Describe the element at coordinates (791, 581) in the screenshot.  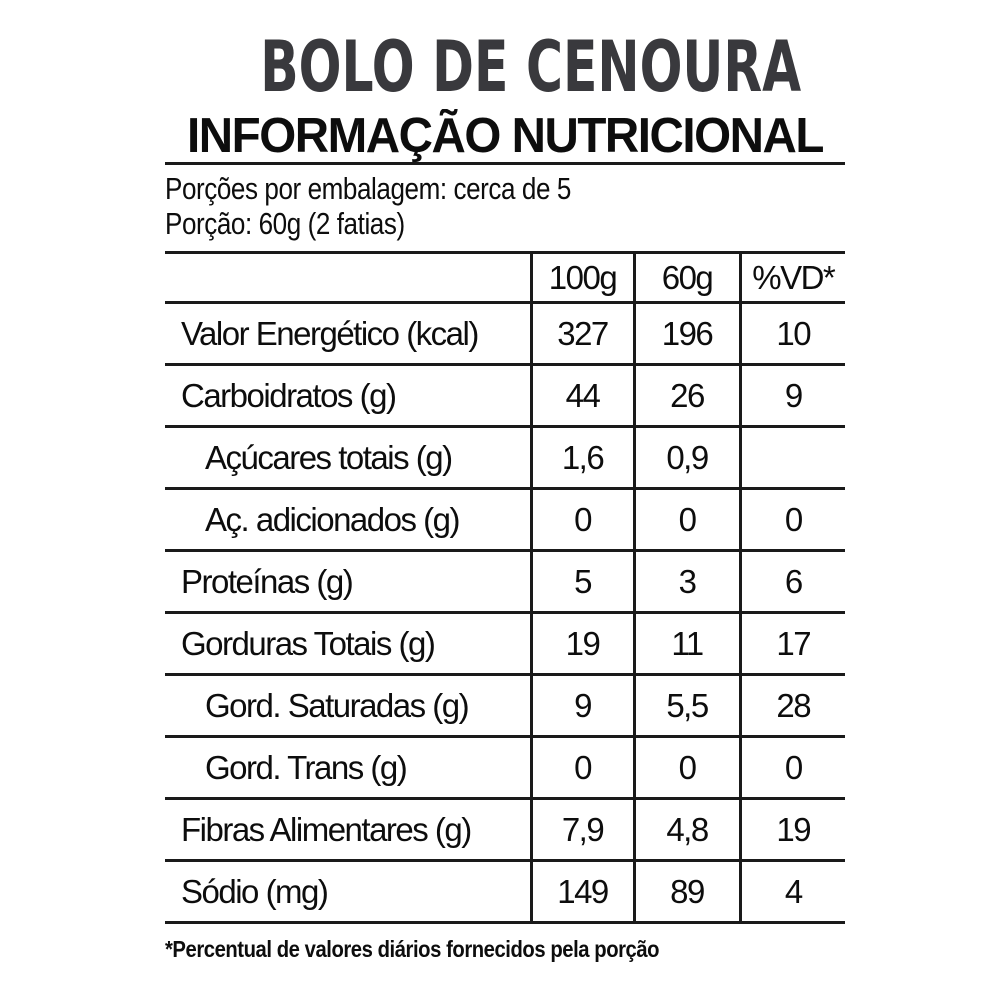
I see `nutrient-value: 6` at that location.